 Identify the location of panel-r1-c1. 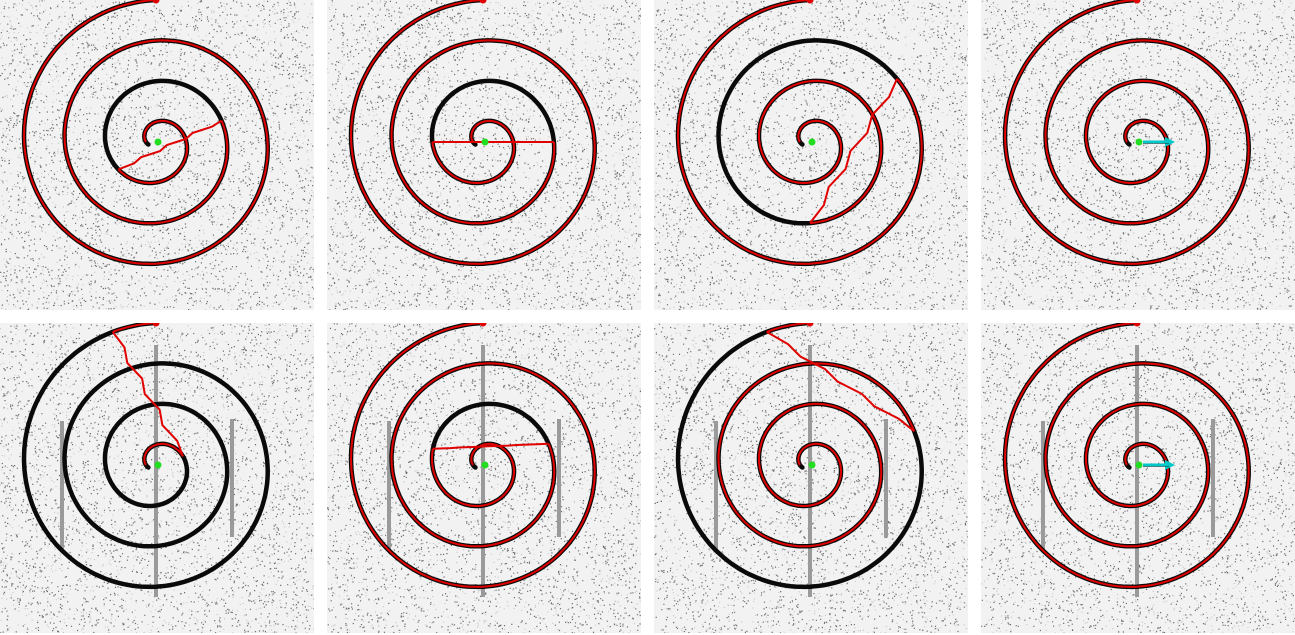
(157, 155).